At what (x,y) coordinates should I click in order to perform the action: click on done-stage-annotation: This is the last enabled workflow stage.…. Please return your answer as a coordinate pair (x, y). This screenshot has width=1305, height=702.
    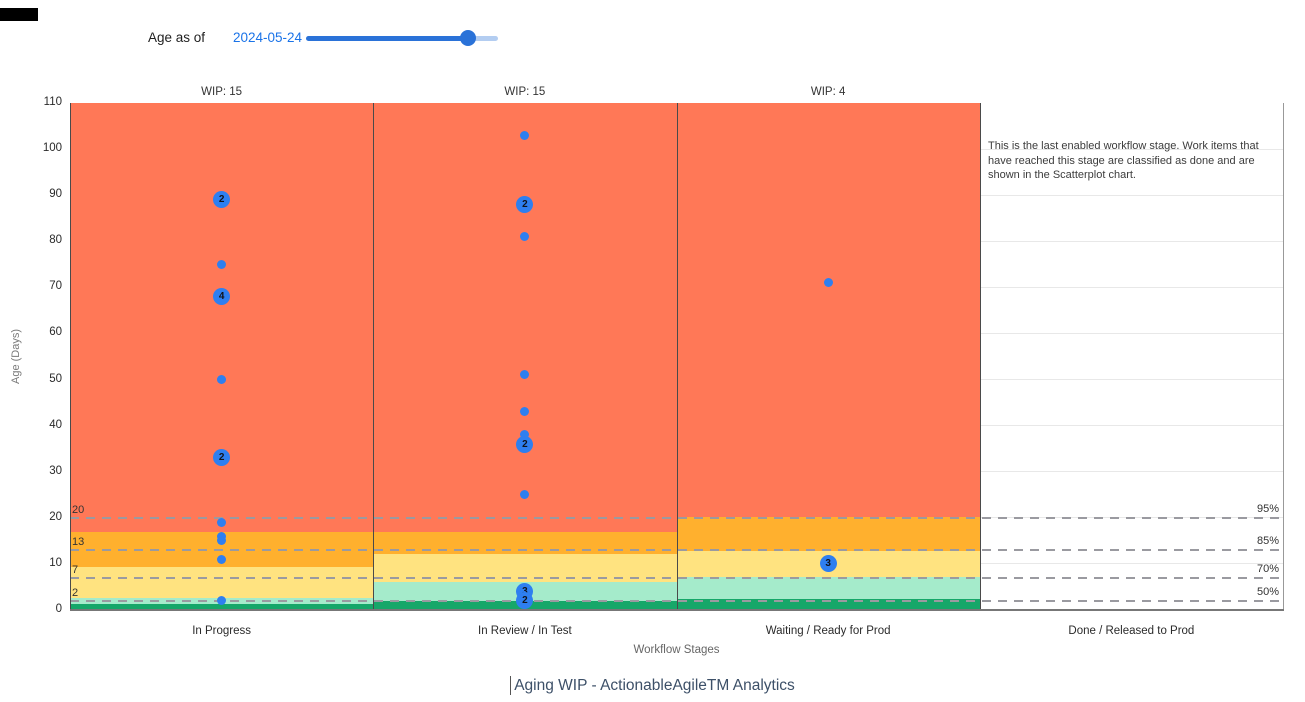
    Looking at the image, I should click on (1123, 160).